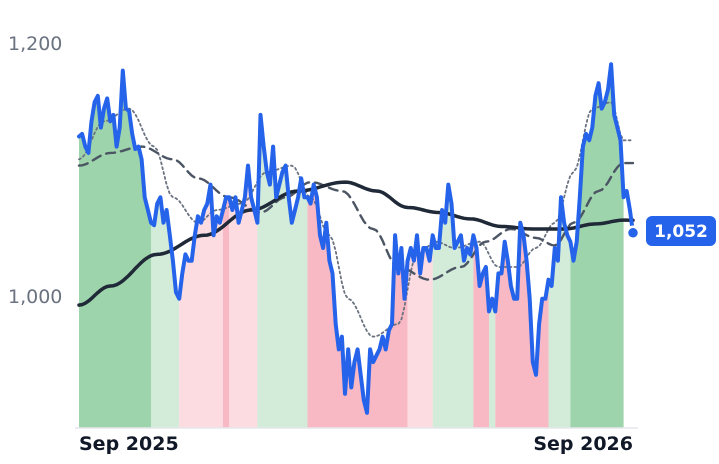 The image size is (719, 464). I want to click on y-tick-label-1200: 1,200, so click(35, 44).